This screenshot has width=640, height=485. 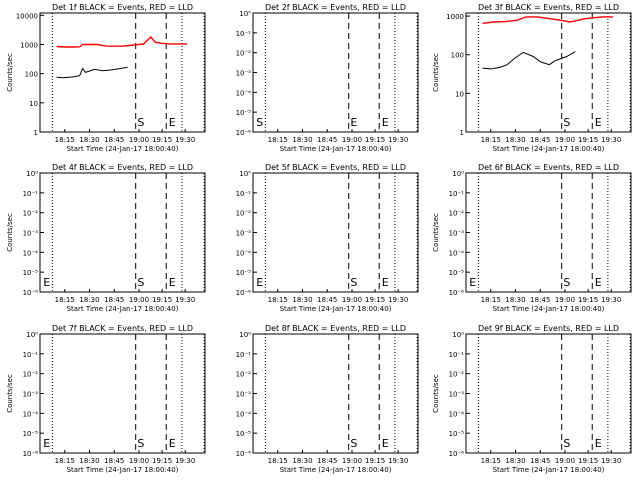 I want to click on y-tick-label: 10000, so click(x=27, y=16).